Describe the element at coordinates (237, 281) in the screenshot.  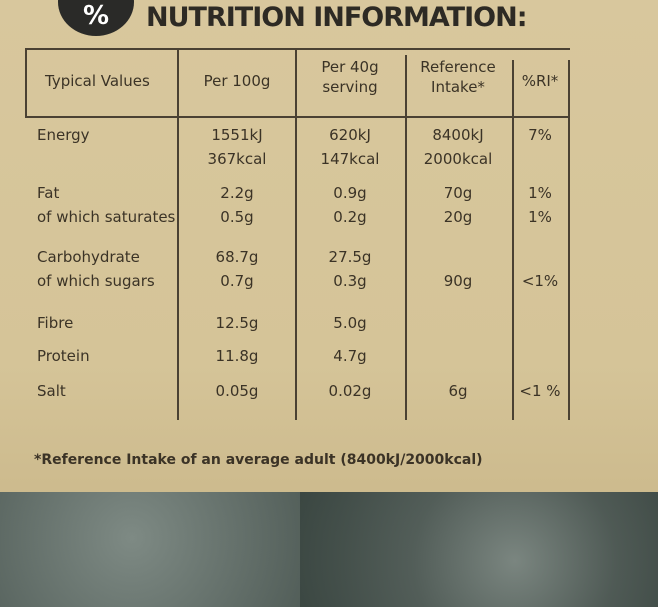
I see `cell-value: 0.7g` at that location.